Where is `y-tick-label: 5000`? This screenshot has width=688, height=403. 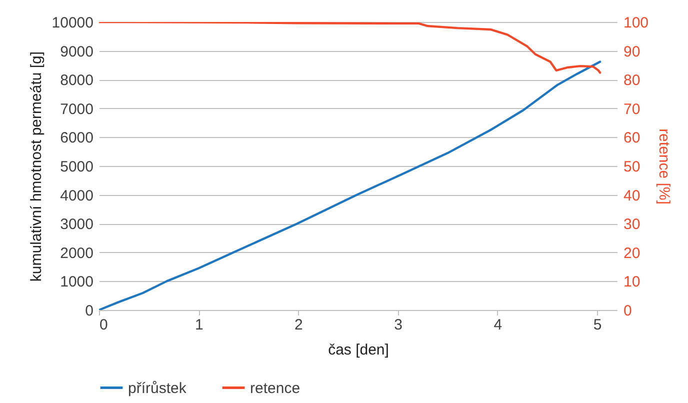 y-tick-label: 5000 is located at coordinates (77, 167).